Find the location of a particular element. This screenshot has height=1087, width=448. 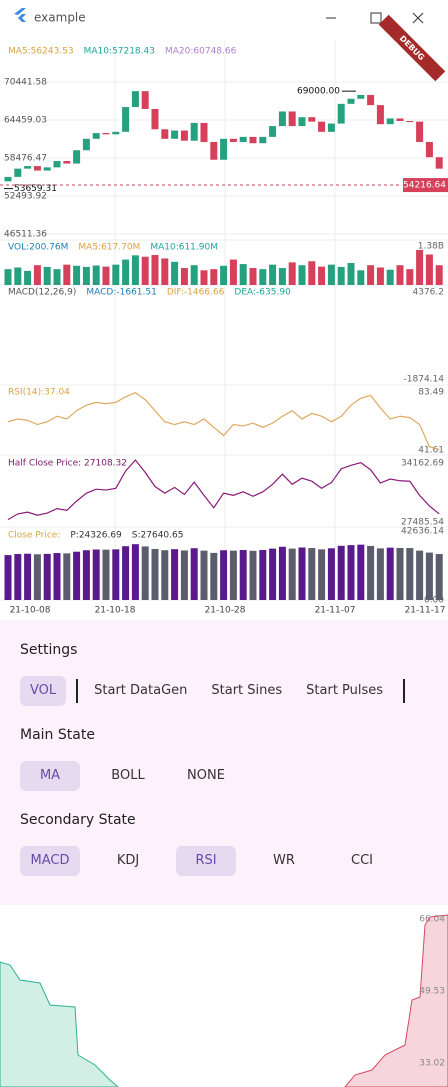

max-label: 69000.00 is located at coordinates (318, 92).